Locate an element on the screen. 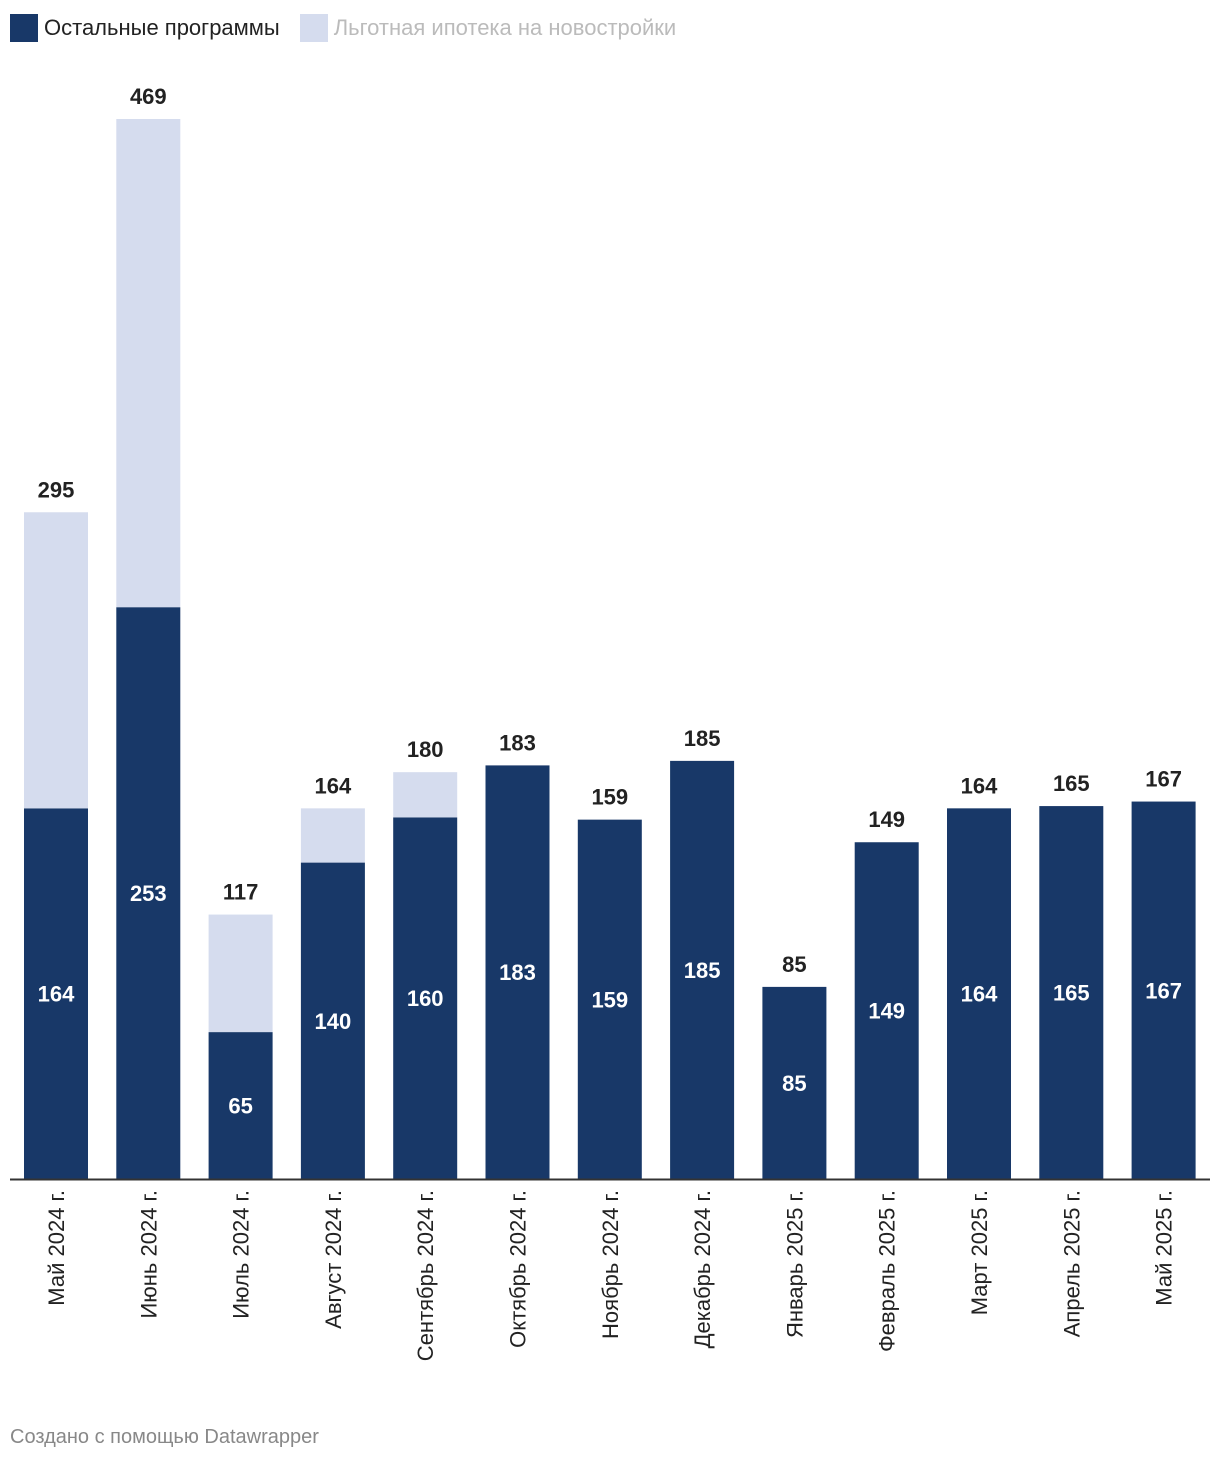 The image size is (1220, 1462). data-label-total: 180 is located at coordinates (425, 749).